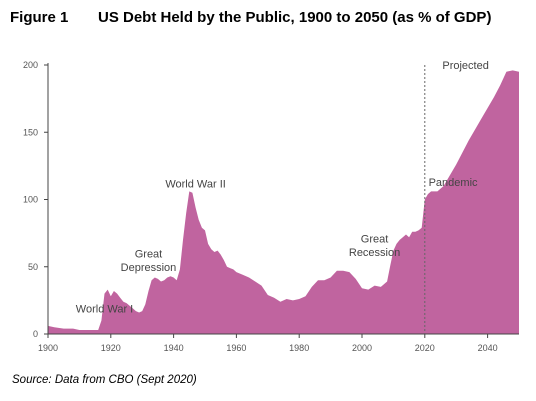  I want to click on annotation-label: World War I, so click(104, 309).